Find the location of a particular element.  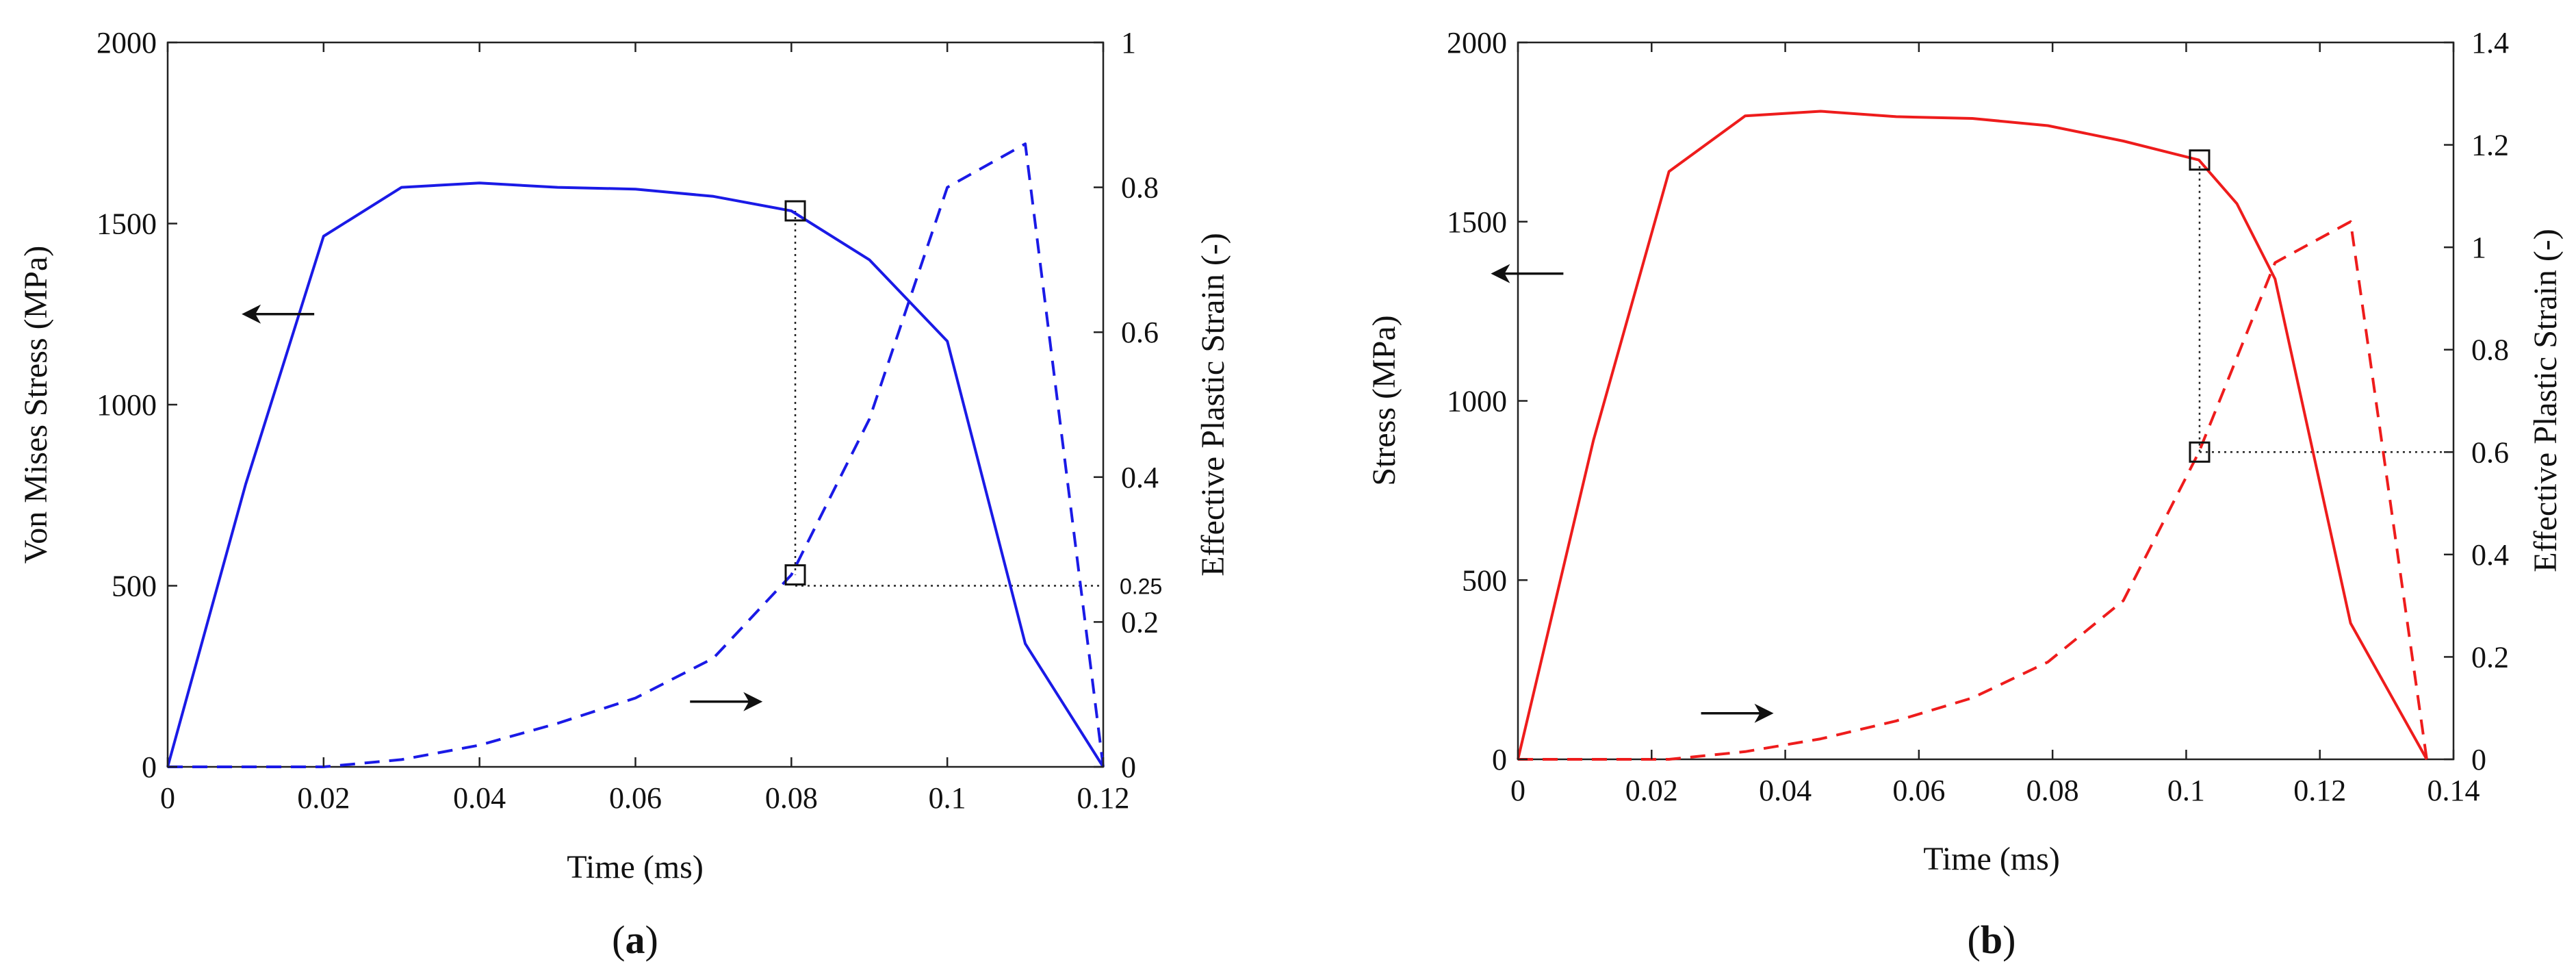

y-axis-right-label-a: Effective Plastic Strain (-) is located at coordinates (1213, 405).